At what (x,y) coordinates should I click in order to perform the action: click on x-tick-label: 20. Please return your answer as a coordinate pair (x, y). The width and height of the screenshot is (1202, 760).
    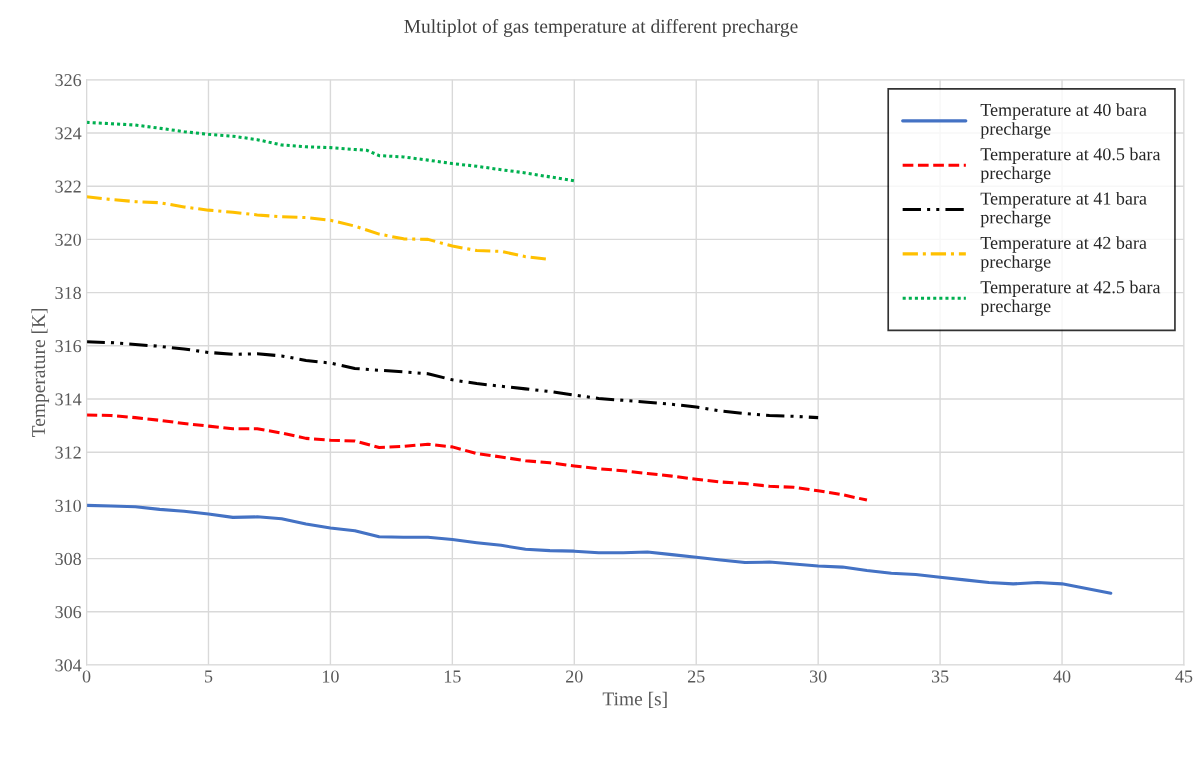
    Looking at the image, I should click on (574, 676).